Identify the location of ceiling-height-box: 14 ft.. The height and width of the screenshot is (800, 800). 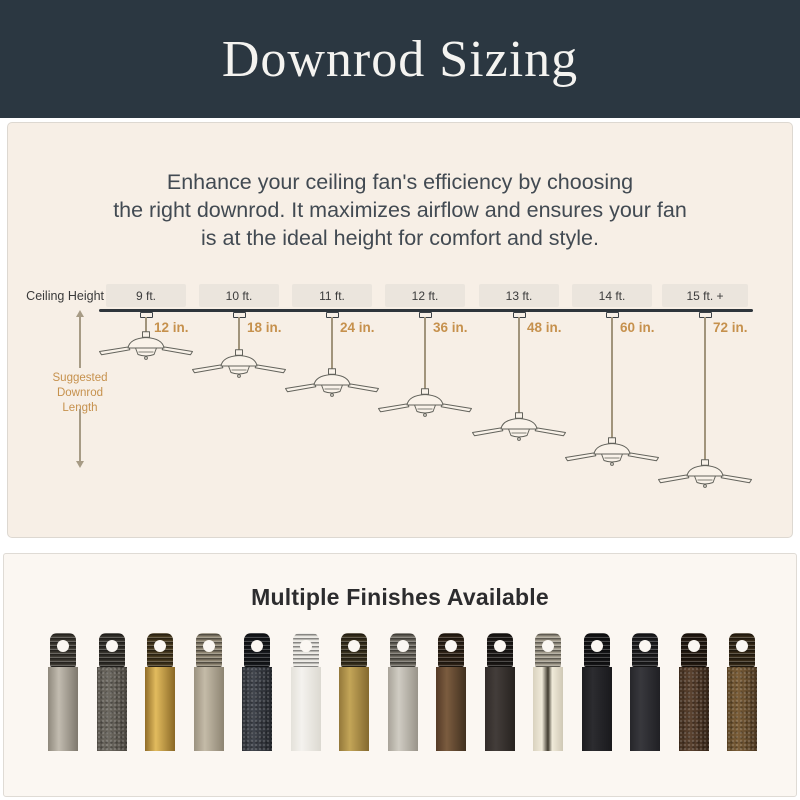
(612, 295).